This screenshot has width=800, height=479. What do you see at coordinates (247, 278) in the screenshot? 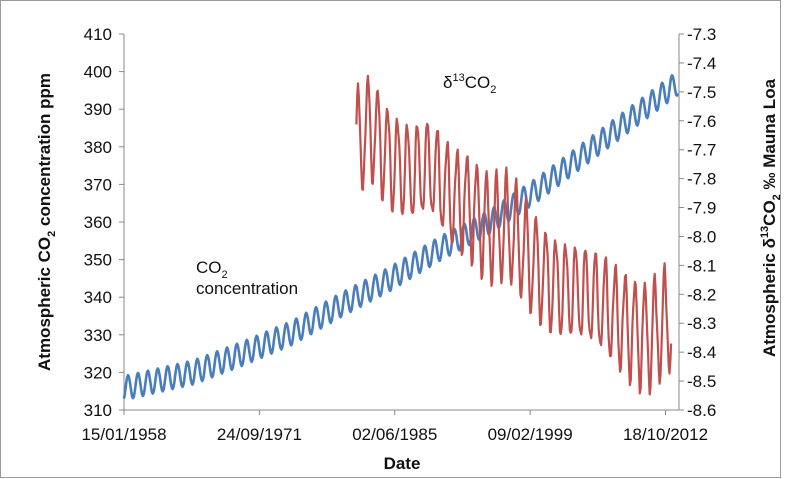
I see `co2-series-label: CO2 concentration` at bounding box center [247, 278].